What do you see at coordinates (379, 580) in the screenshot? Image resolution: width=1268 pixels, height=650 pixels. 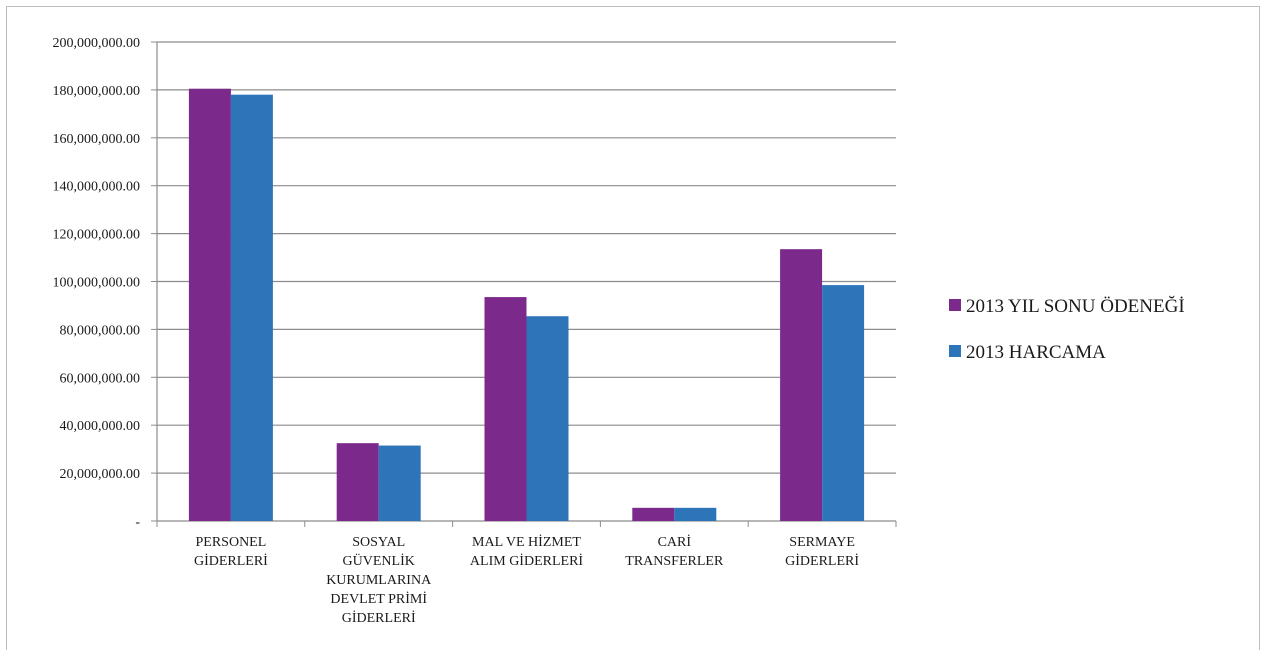 I see `category-label: KURUMLARINA` at bounding box center [379, 580].